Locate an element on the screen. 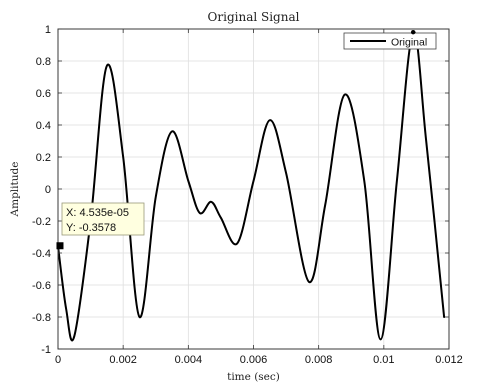 This screenshot has height=385, width=478. x-tick-label: 0.008 is located at coordinates (319, 360).